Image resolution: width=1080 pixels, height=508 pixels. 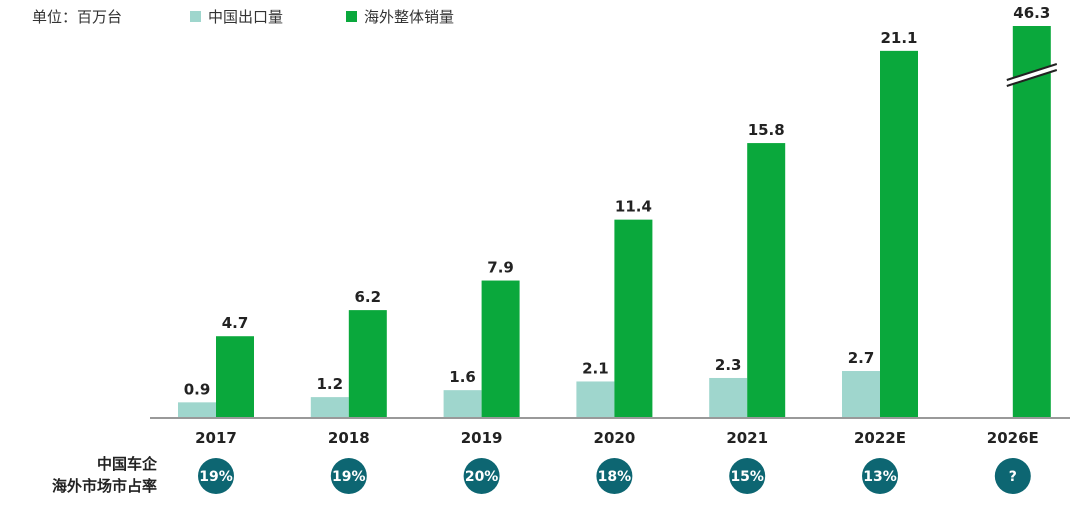 I want to click on bar-export-2019, so click(x=462, y=404).